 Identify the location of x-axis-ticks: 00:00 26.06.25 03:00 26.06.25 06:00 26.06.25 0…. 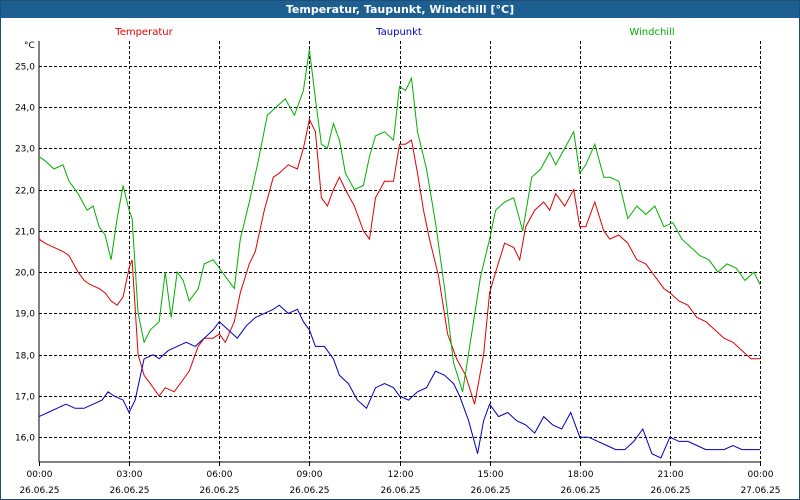
(400, 479).